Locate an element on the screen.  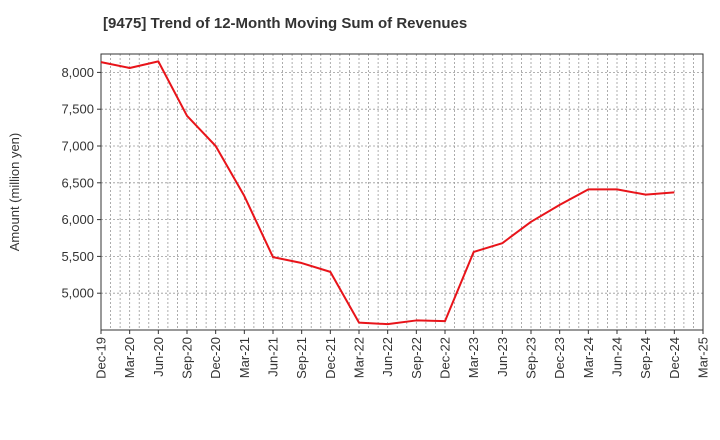
y-tick-label: 6,000 is located at coordinates (77, 219).